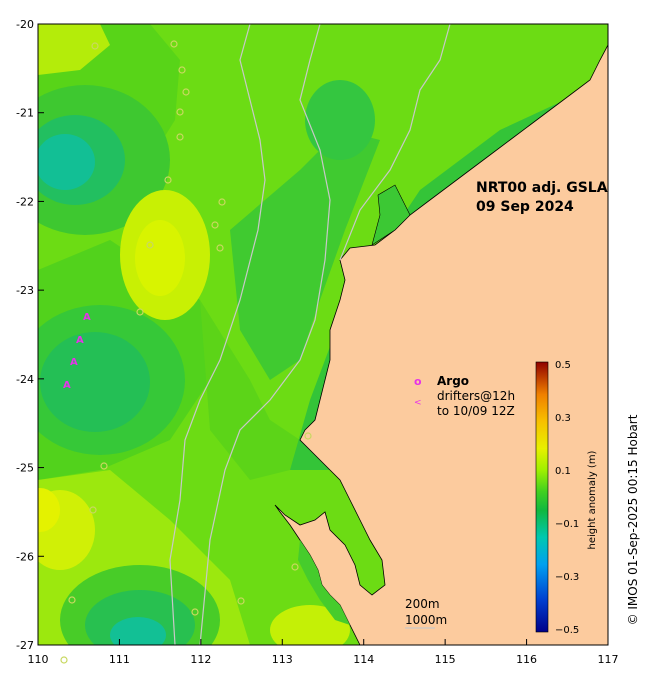 This screenshot has height=684, width=648. What do you see at coordinates (363, 659) in the screenshot?
I see `x-tick-label: 114` at bounding box center [363, 659].